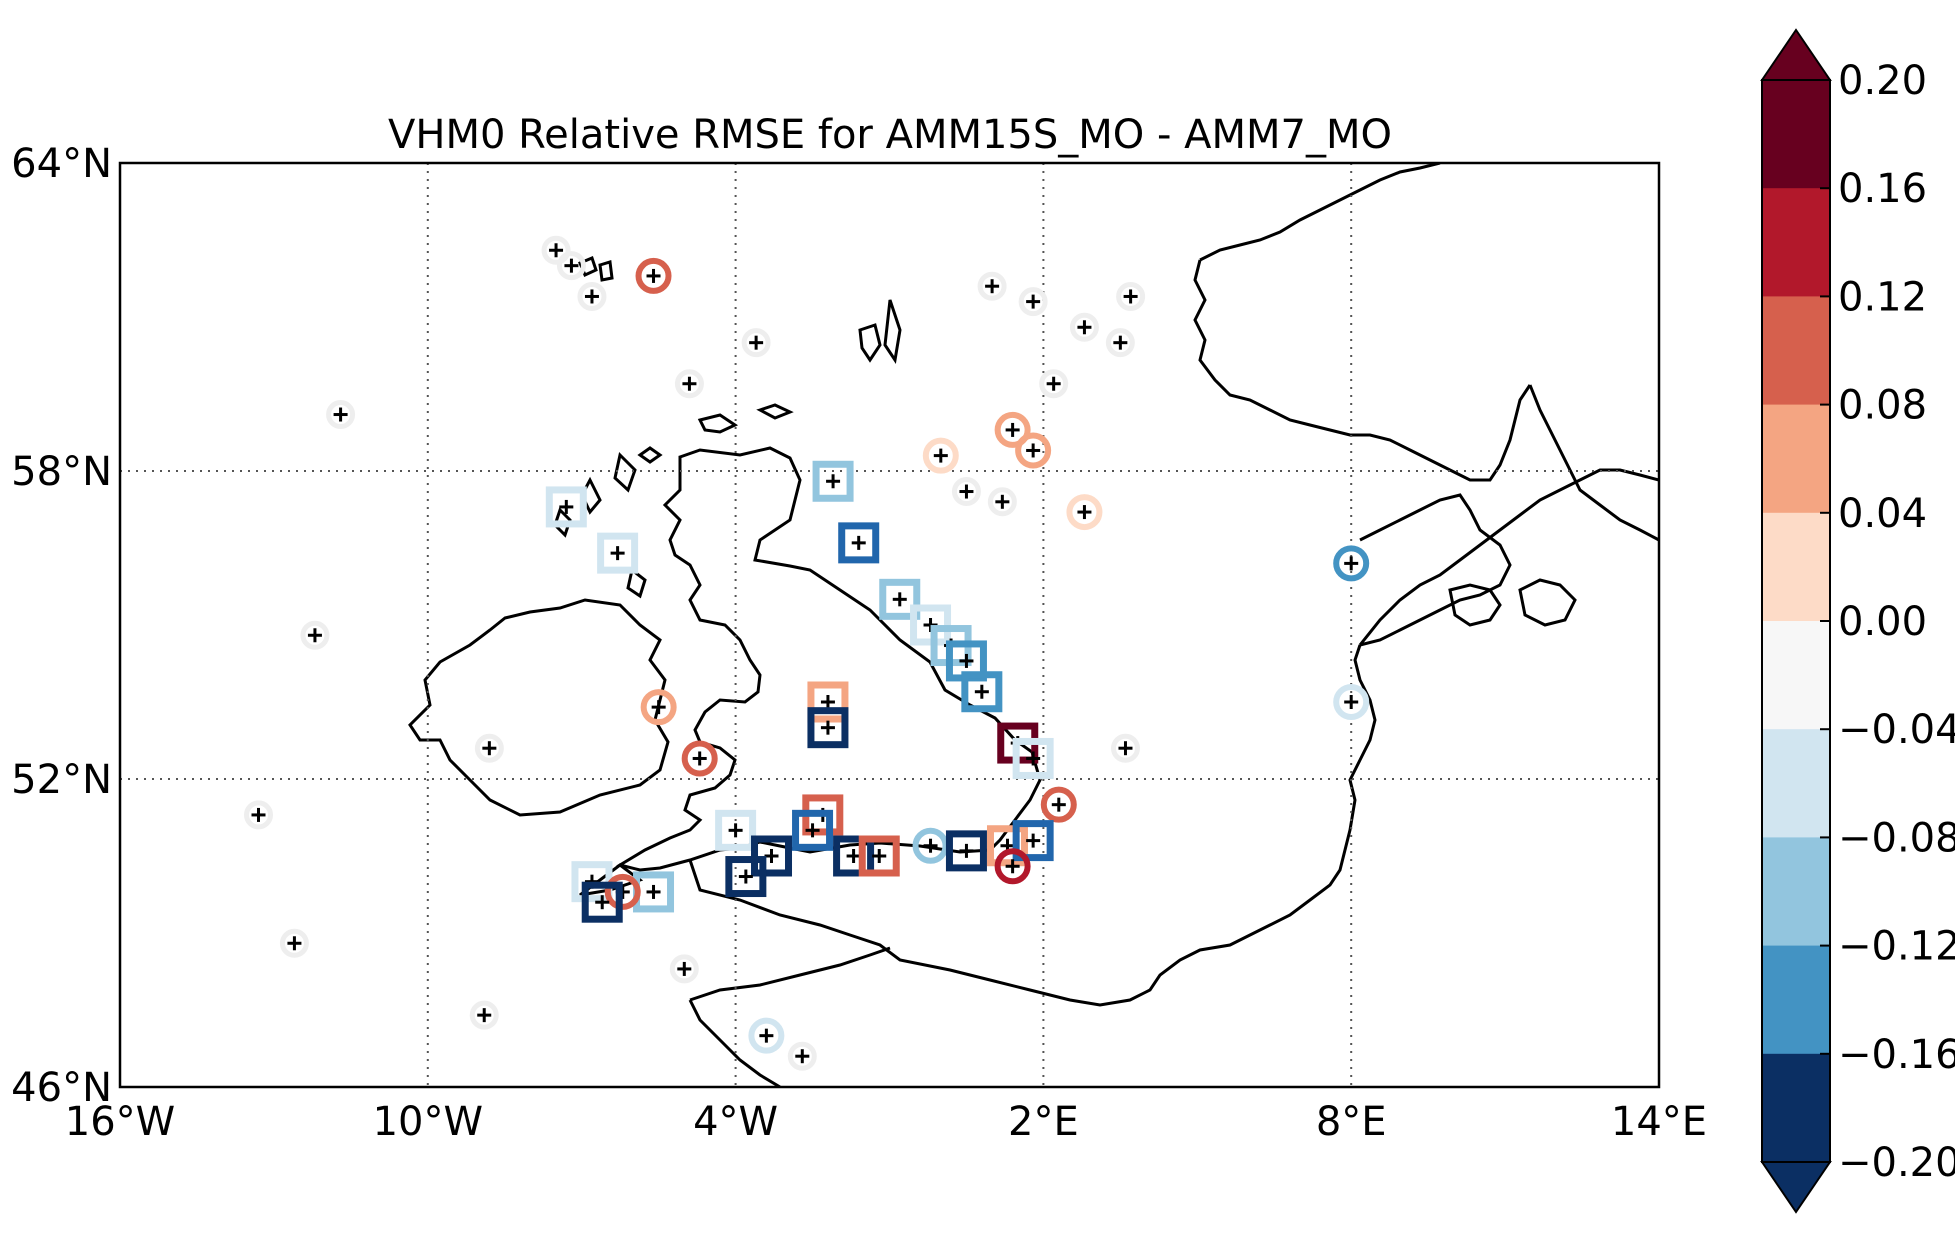  What do you see at coordinates (1896, 730) in the screenshot?
I see `colorbar-tick-label: −0.04` at bounding box center [1896, 730].